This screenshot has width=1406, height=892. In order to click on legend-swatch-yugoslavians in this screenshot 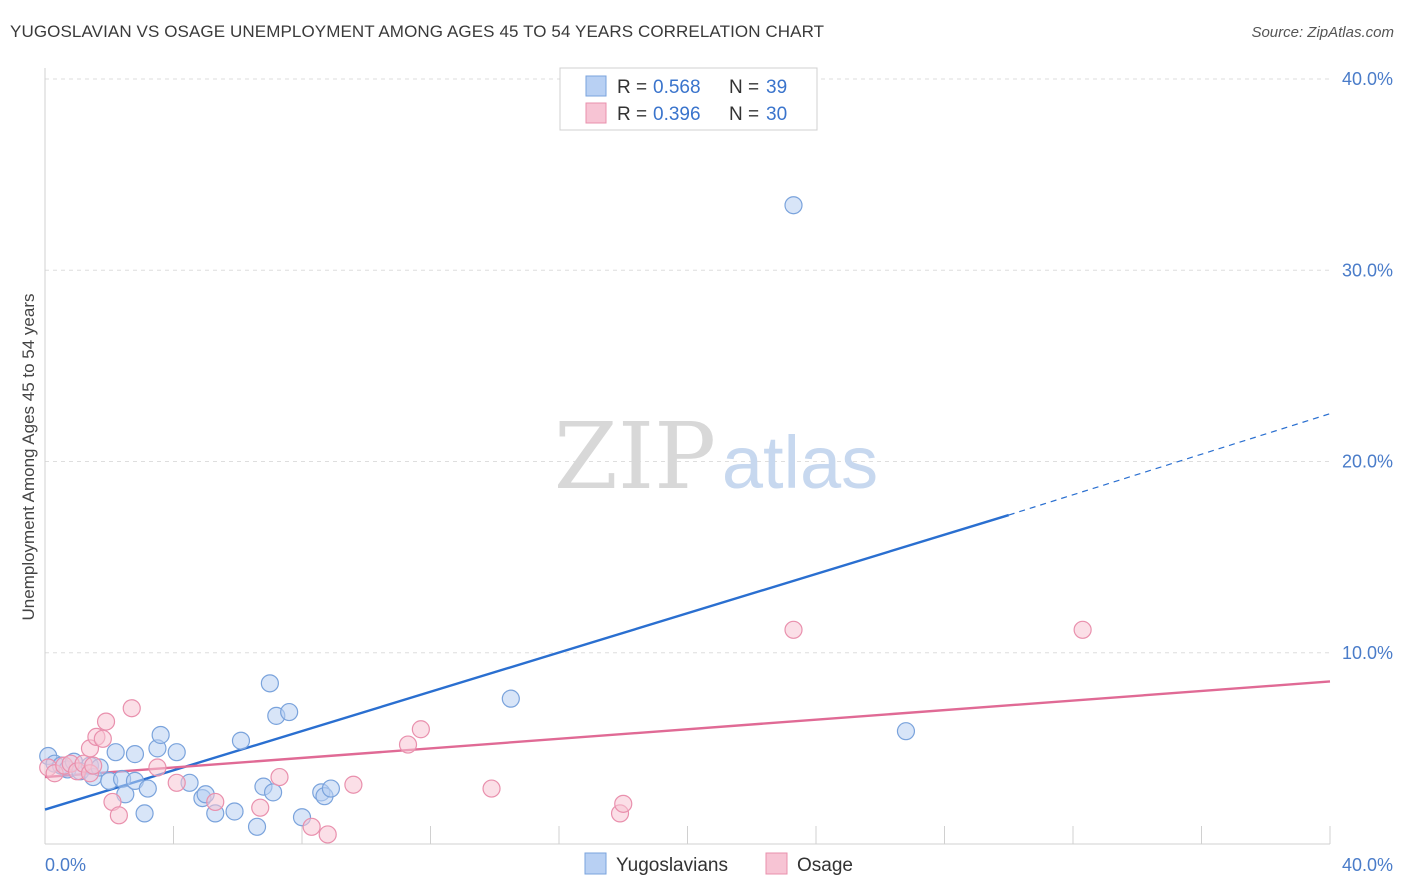, I will do `click(596, 86)`.